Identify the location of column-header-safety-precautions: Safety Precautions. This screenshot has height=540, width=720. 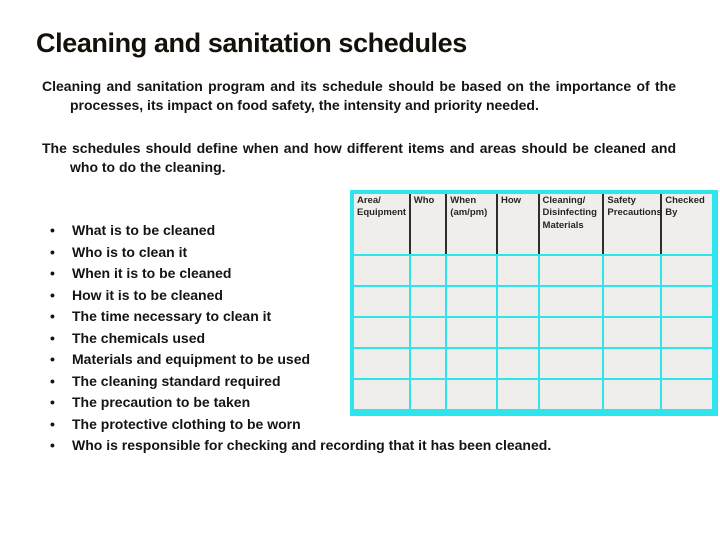
(632, 223).